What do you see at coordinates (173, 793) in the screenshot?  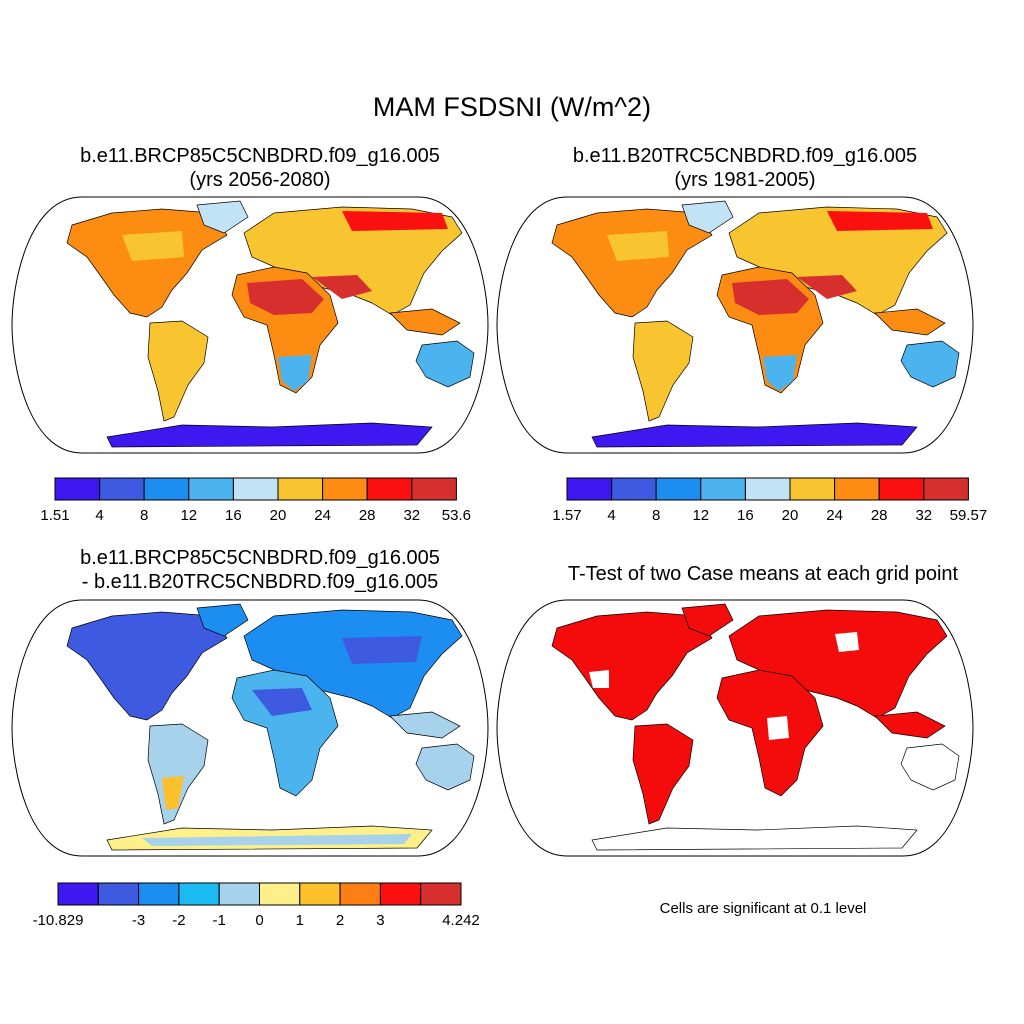 I see `south-america-warm` at bounding box center [173, 793].